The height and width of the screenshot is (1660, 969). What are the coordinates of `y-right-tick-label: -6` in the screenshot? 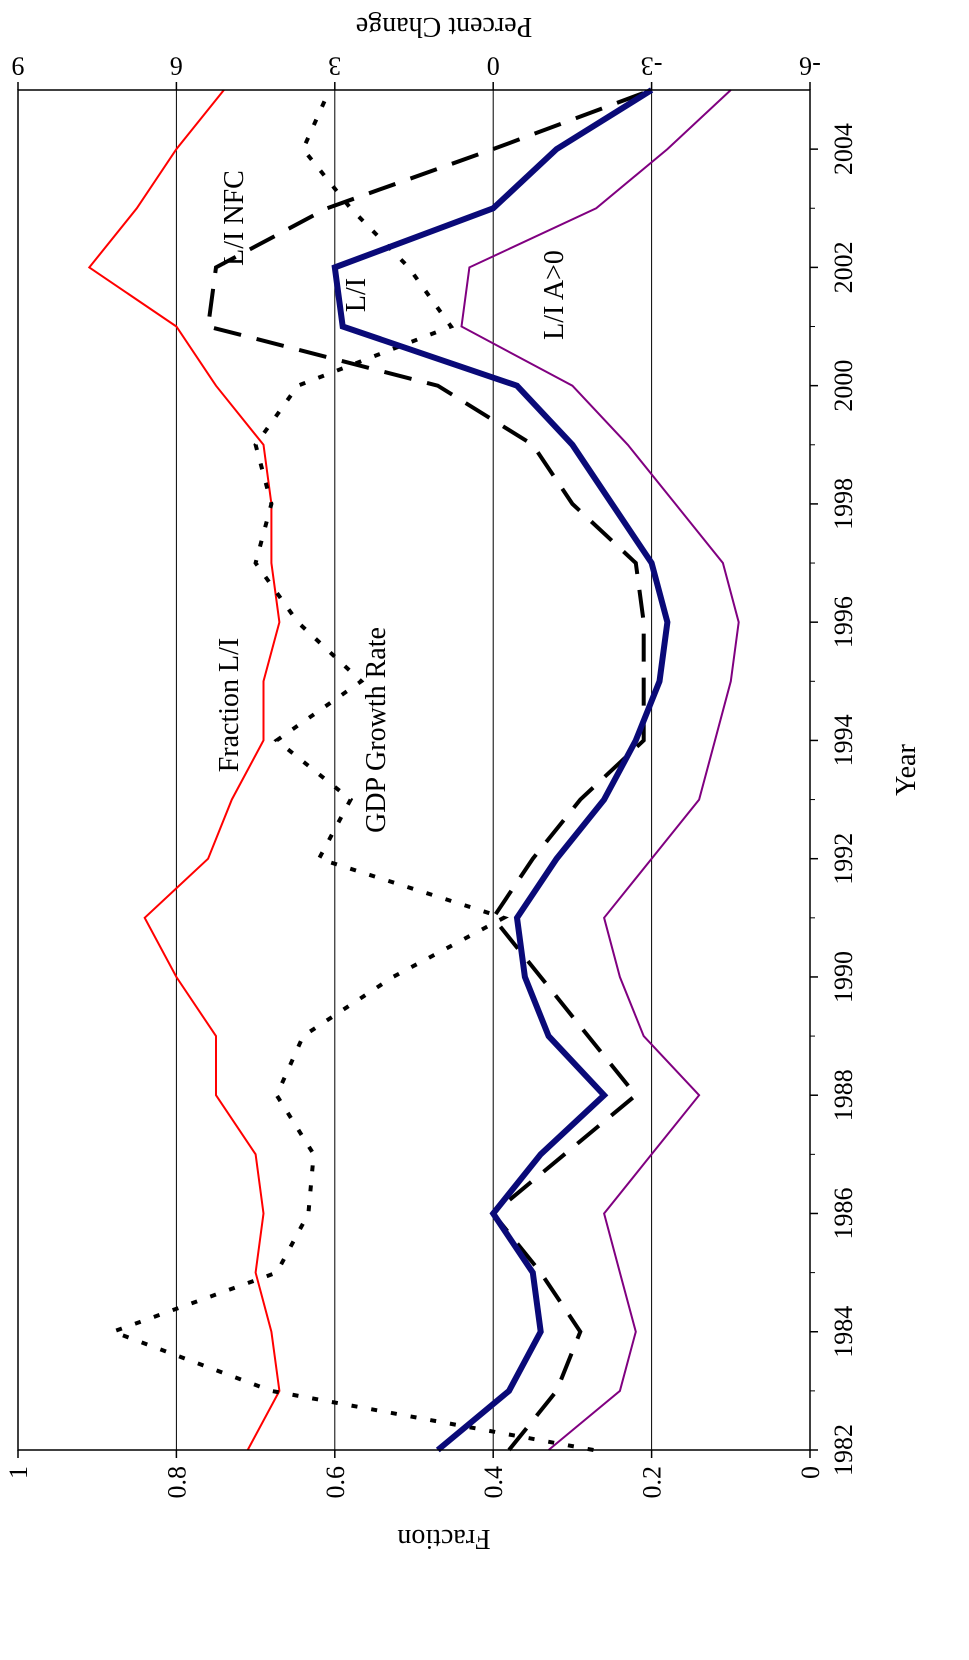 It's located at (810, 66).